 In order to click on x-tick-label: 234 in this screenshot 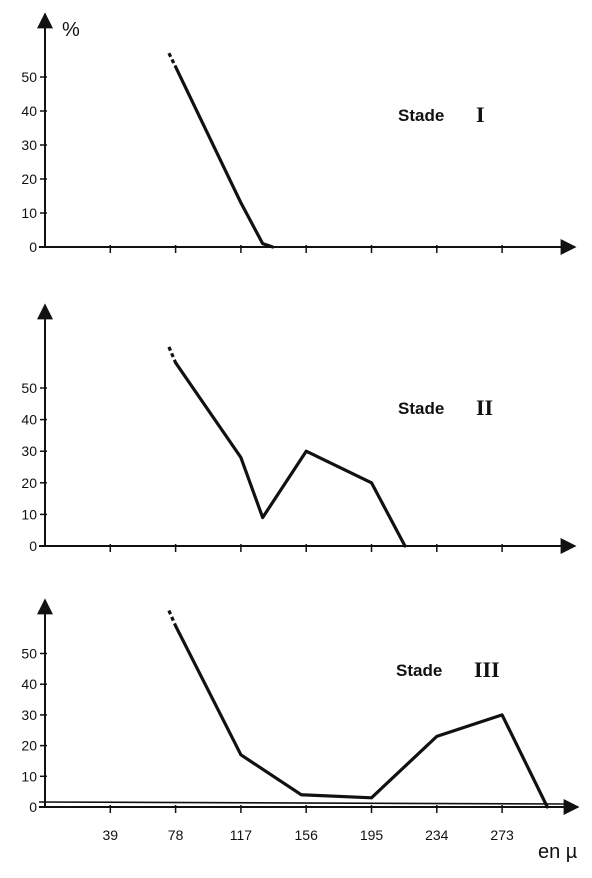, I will do `click(437, 835)`.